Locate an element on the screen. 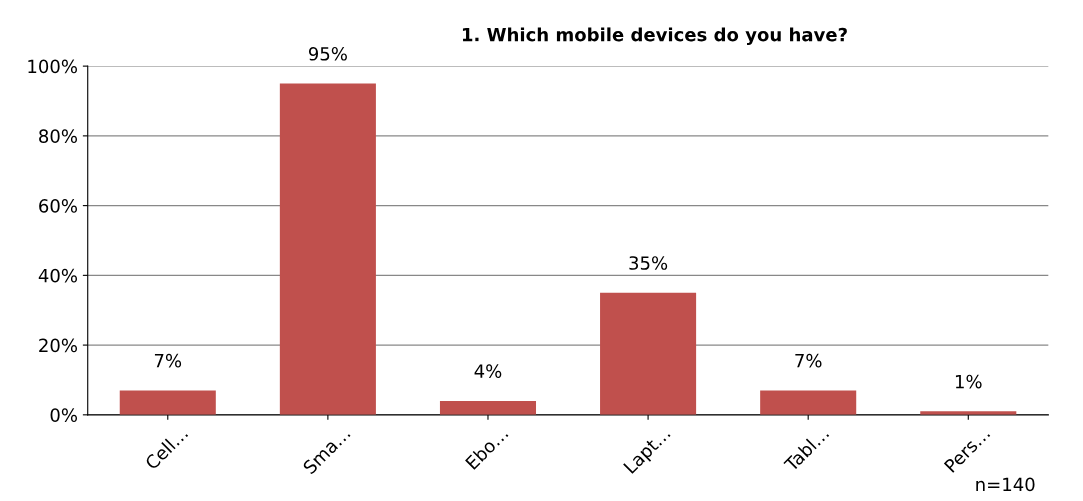  y-tick-label: 80% is located at coordinates (58, 136).